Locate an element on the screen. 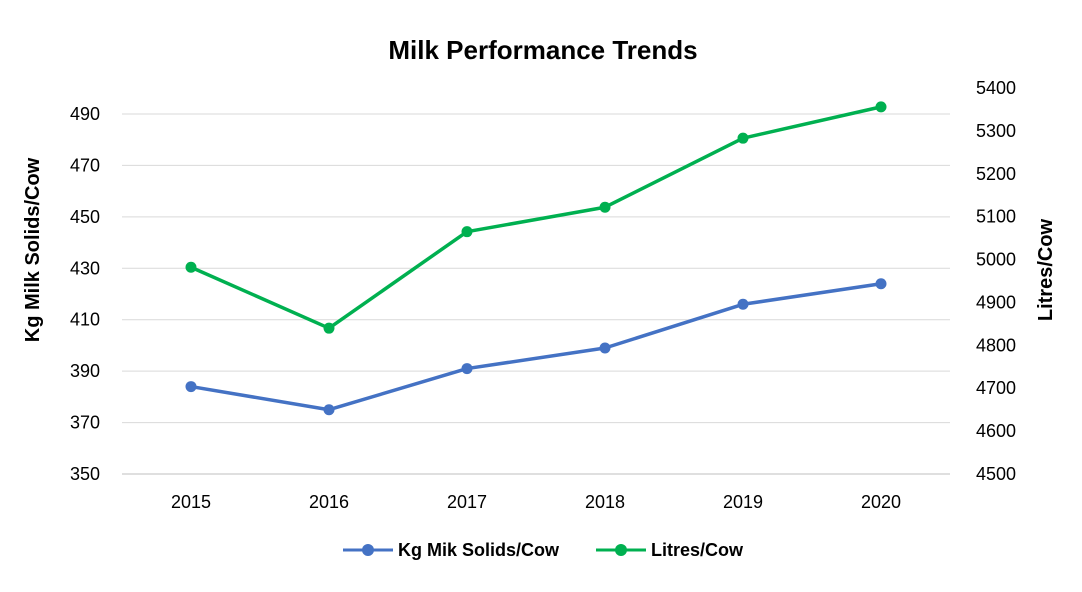  series-line is located at coordinates (536, 346).